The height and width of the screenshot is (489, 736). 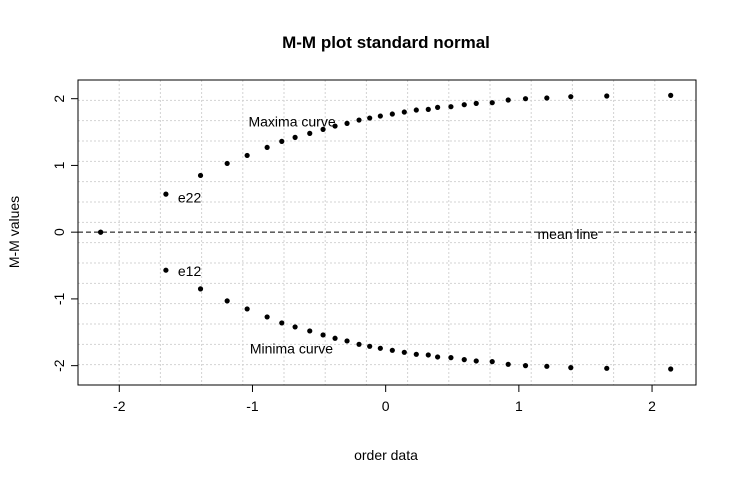 I want to click on y-tick-label: -2, so click(x=59, y=365).